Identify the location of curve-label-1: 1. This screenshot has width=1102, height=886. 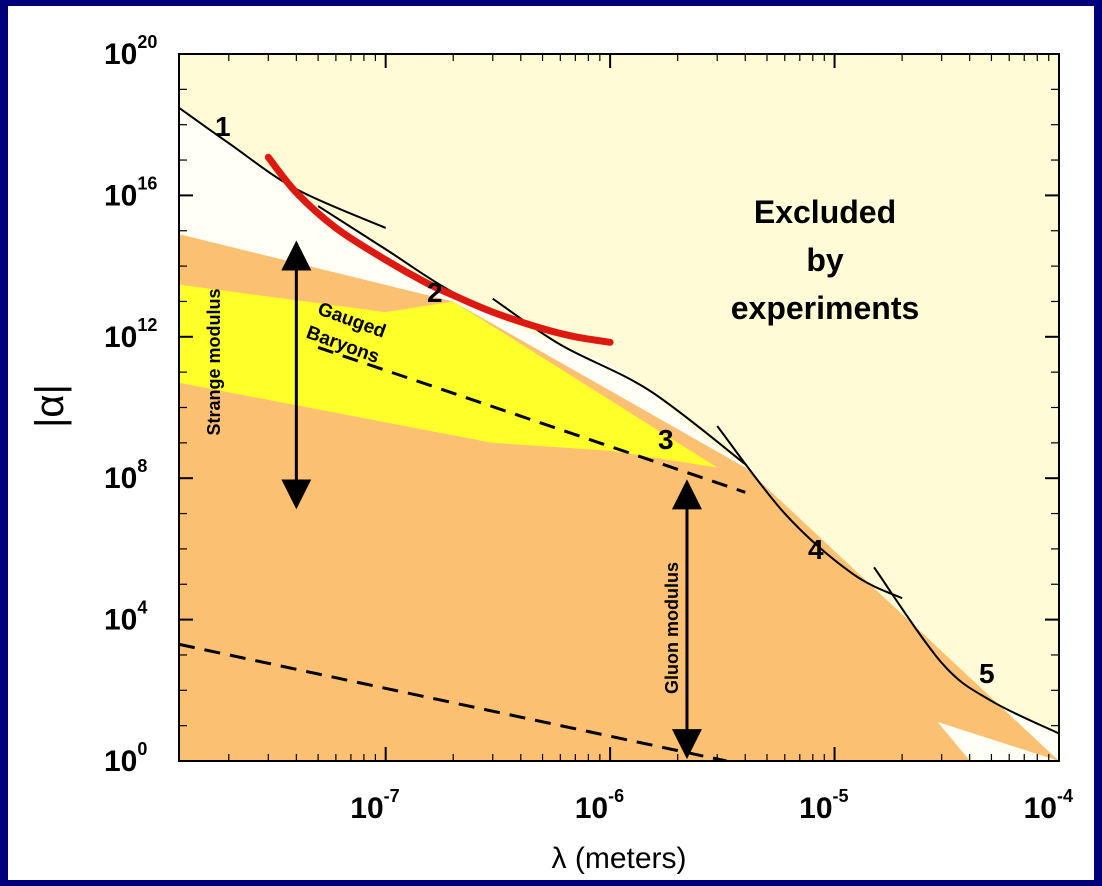
(223, 126).